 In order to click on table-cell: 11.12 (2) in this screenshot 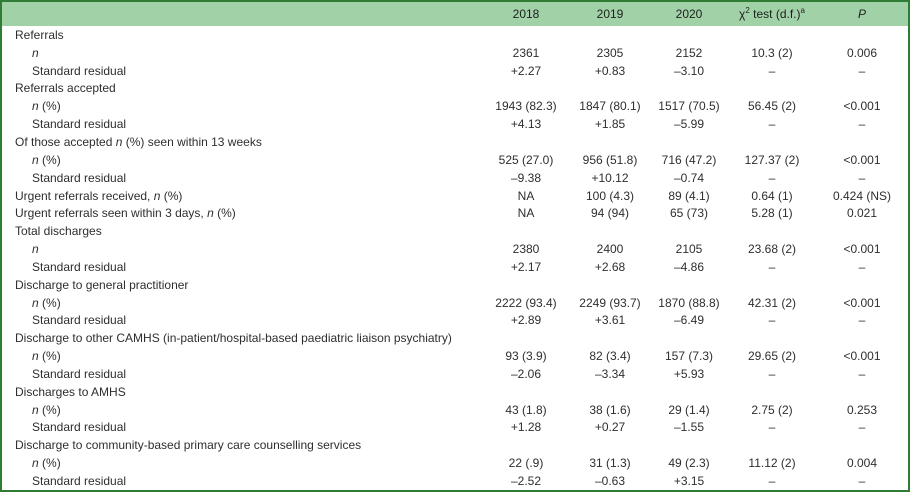, I will do `click(772, 463)`.